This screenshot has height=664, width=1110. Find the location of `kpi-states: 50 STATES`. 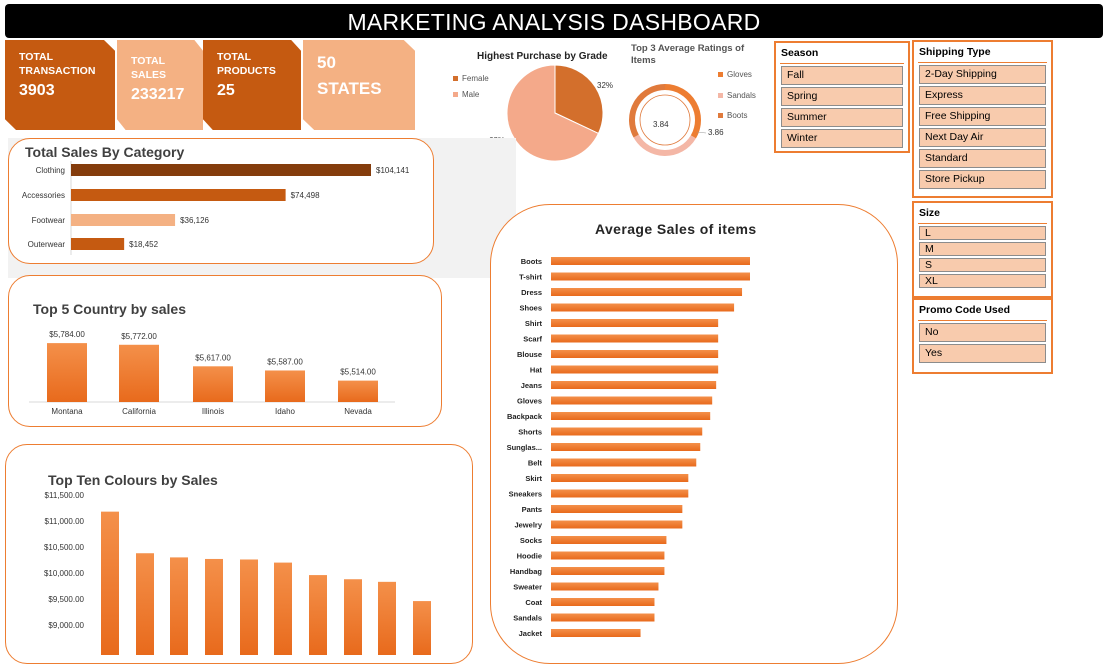

kpi-states: 50 STATES is located at coordinates (359, 85).